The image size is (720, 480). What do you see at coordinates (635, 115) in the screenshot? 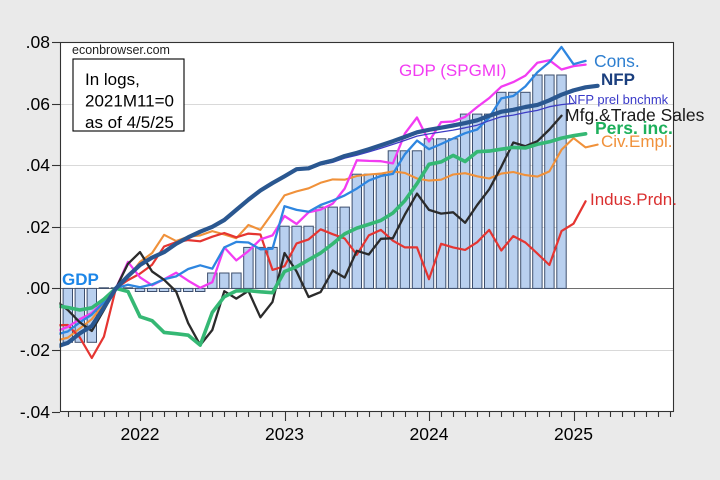
I see `svg-text: Mfg.&Trade Sales` at bounding box center [635, 115].